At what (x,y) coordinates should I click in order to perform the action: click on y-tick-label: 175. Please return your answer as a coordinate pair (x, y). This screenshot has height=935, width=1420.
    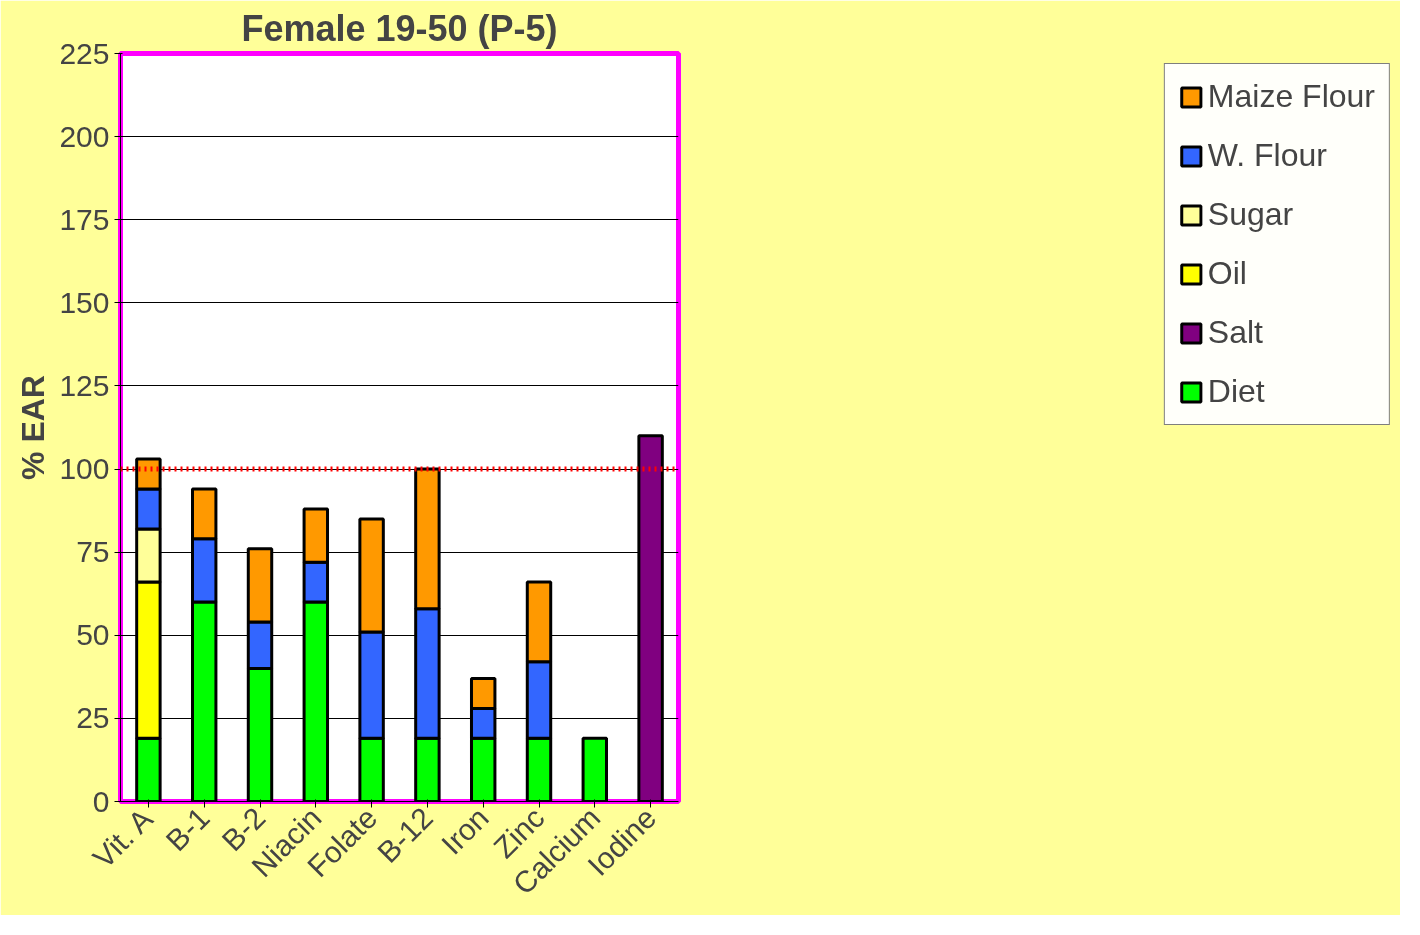
    Looking at the image, I should click on (84, 219).